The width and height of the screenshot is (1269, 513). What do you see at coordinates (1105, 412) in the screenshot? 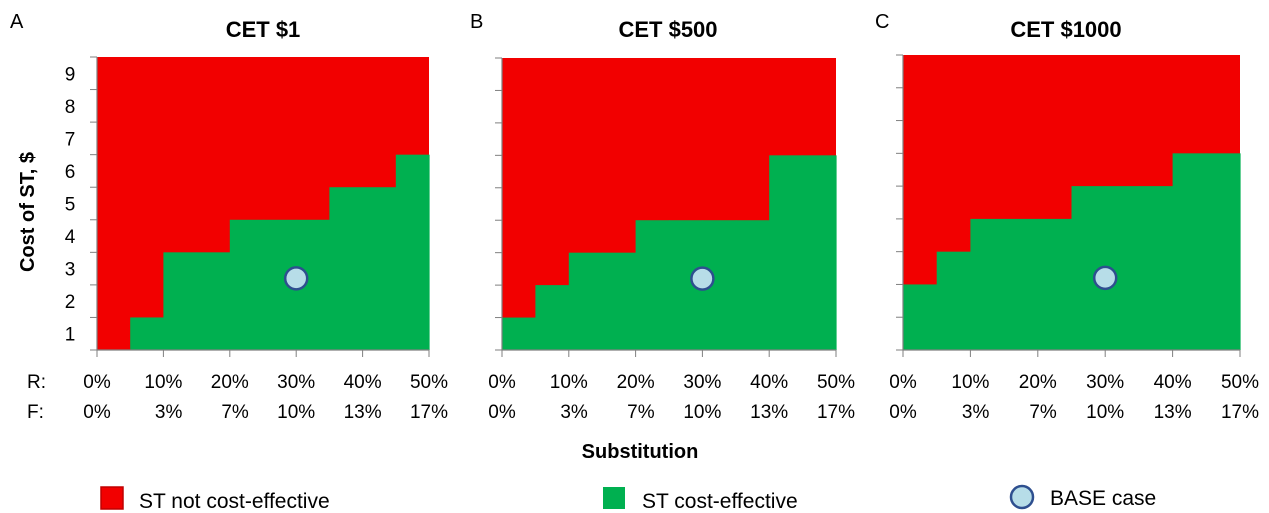
I see `panel-c-x-tick-label-f: 10%` at bounding box center [1105, 412].